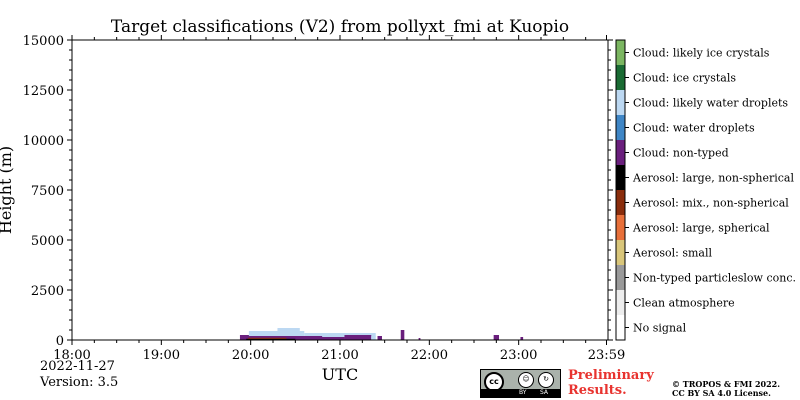 The height and width of the screenshot is (400, 800). Describe the element at coordinates (684, 78) in the screenshot. I see `colorbar-label: Cloud: ice crystals` at that location.